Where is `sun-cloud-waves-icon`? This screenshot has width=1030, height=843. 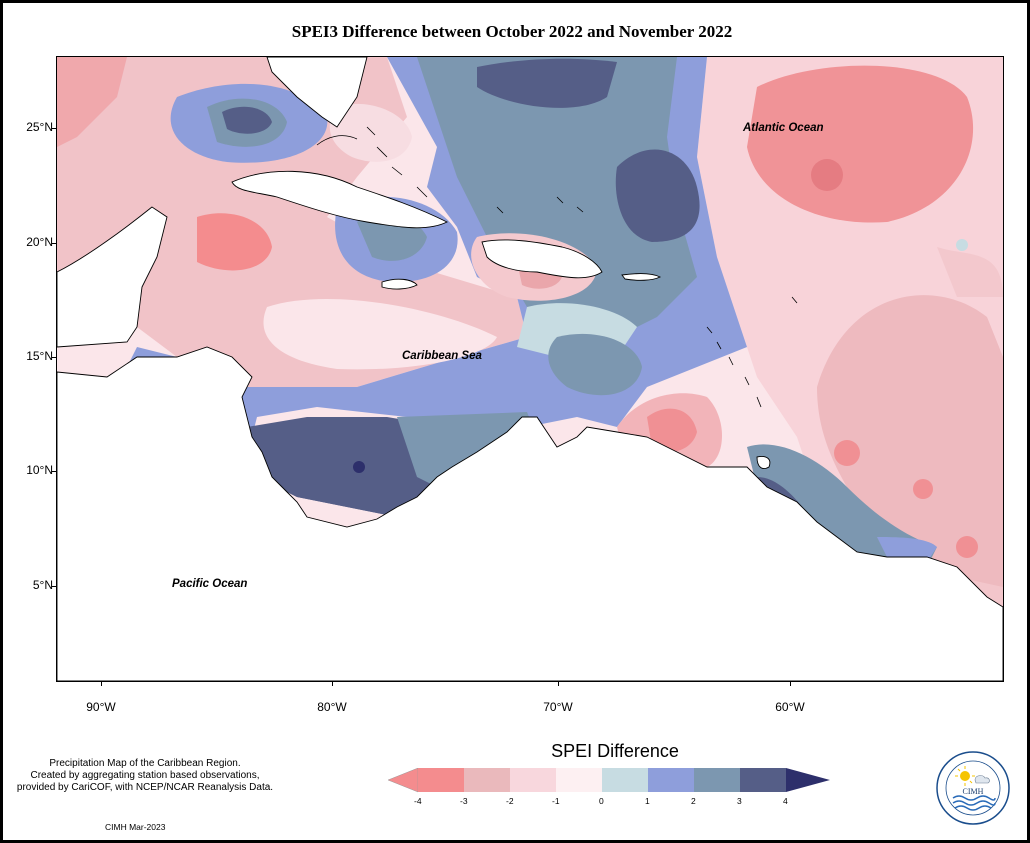
sun-cloud-waves-icon is located at coordinates (974, 788).